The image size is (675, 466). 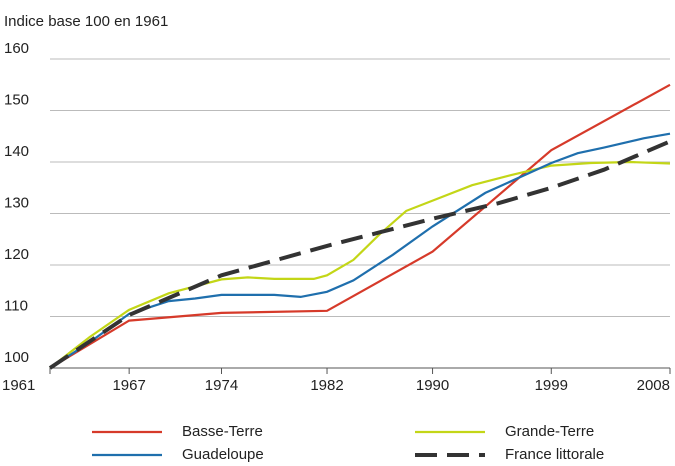 I want to click on legend-label: France littorale, so click(x=554, y=454).